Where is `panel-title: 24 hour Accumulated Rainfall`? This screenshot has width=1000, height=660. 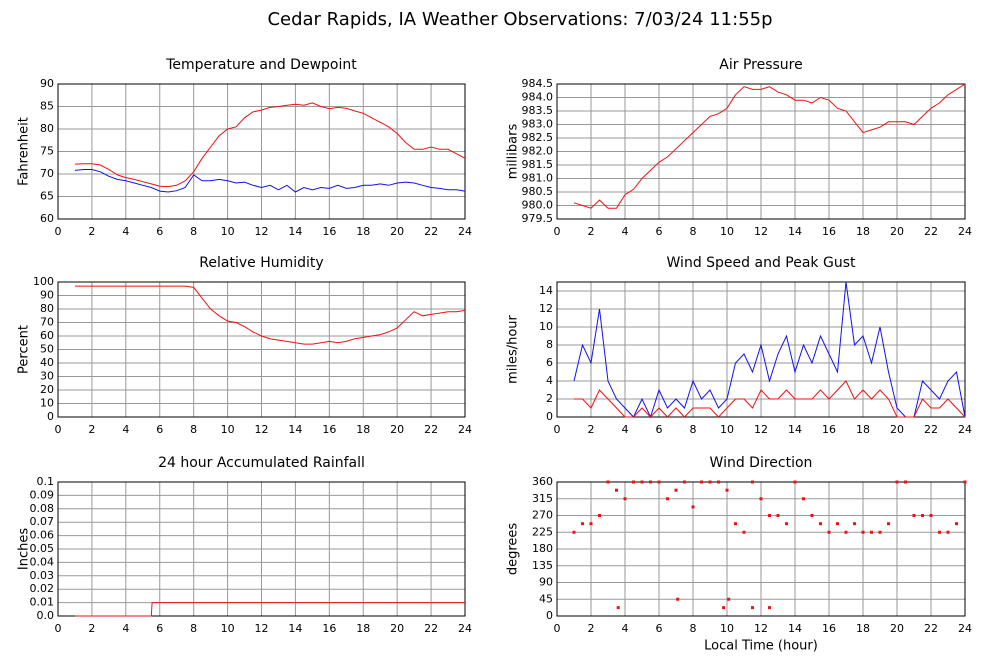
panel-title: 24 hour Accumulated Rainfall is located at coordinates (261, 463).